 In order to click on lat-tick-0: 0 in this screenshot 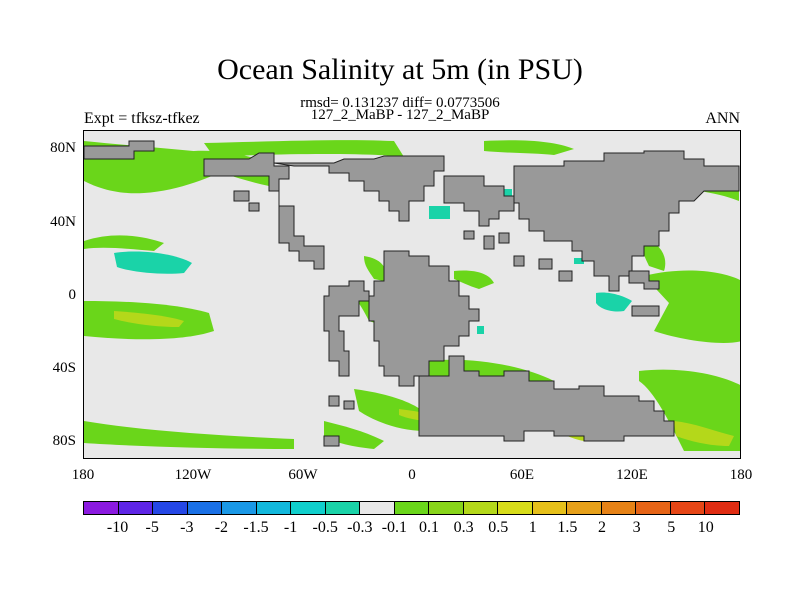, I will do `click(72, 295)`.